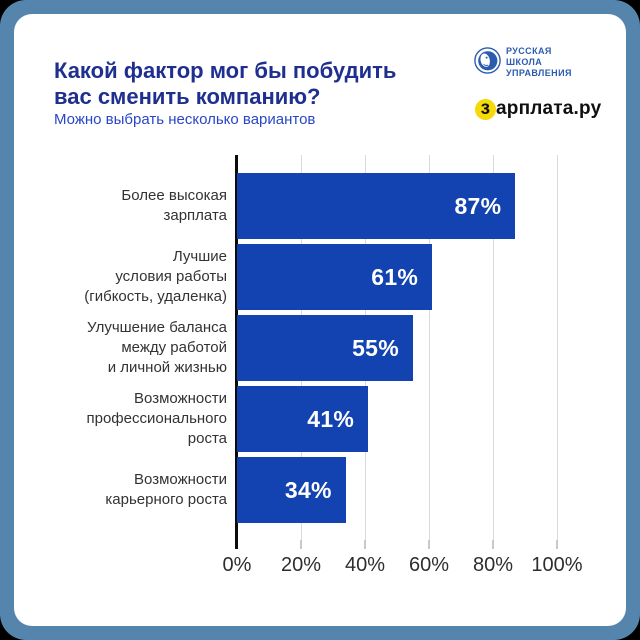 Image resolution: width=640 pixels, height=640 pixels. What do you see at coordinates (376, 206) in the screenshot?
I see `bar: 87%` at bounding box center [376, 206].